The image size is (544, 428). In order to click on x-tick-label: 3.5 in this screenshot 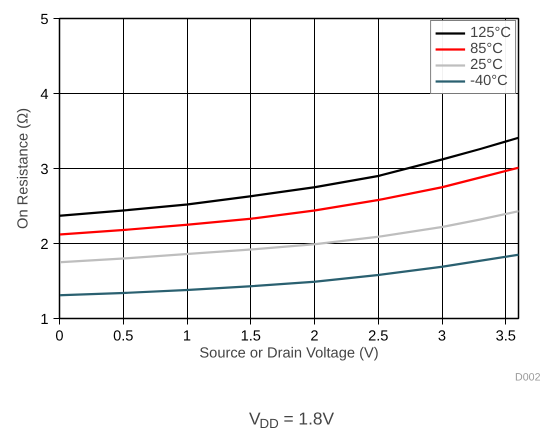, I will do `click(506, 336)`.